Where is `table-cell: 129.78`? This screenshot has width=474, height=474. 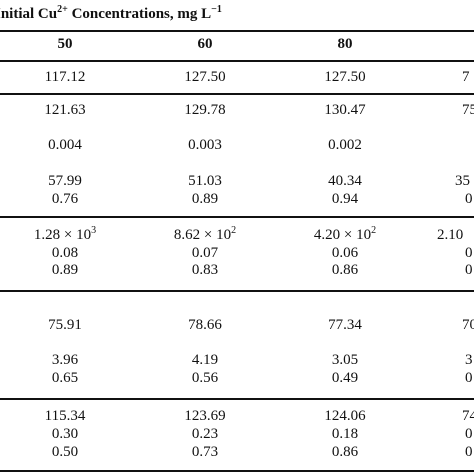 table-cell: 129.78 is located at coordinates (205, 110).